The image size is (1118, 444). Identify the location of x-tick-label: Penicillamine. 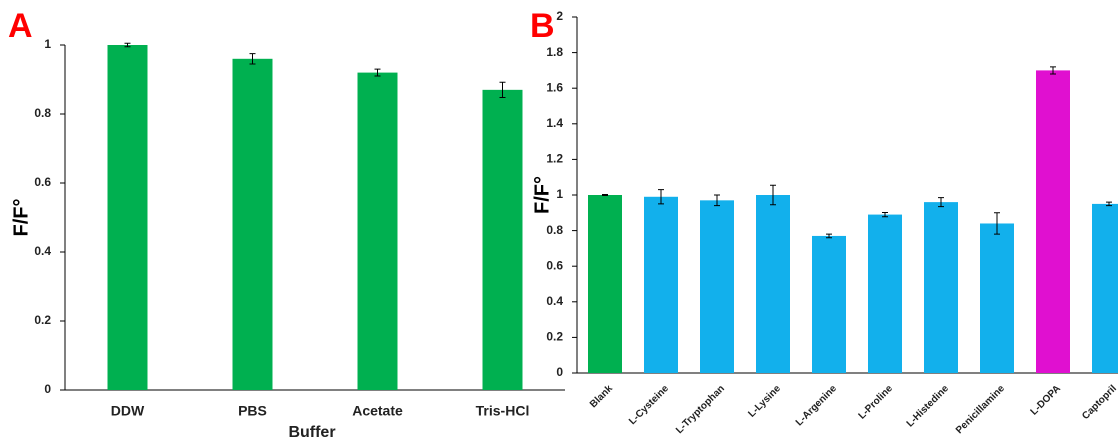
(980, 409).